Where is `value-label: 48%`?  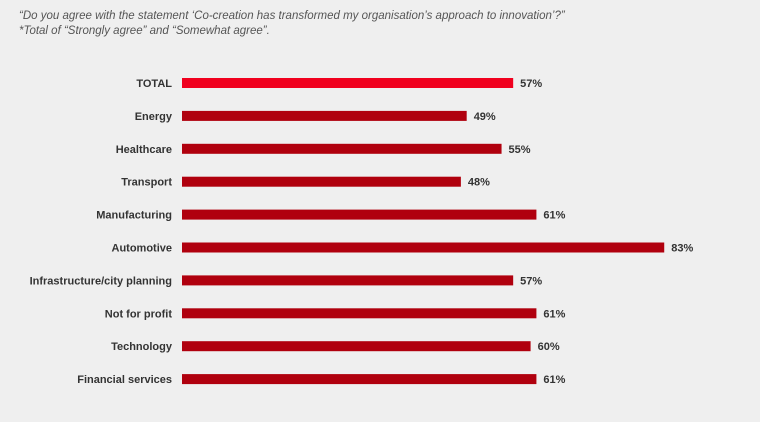 value-label: 48% is located at coordinates (479, 183).